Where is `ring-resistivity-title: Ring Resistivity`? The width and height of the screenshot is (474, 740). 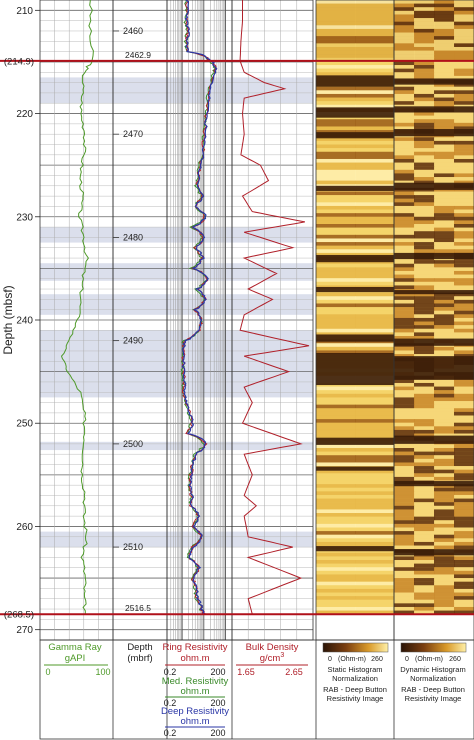 ring-resistivity-title: Ring Resistivity is located at coordinates (195, 647).